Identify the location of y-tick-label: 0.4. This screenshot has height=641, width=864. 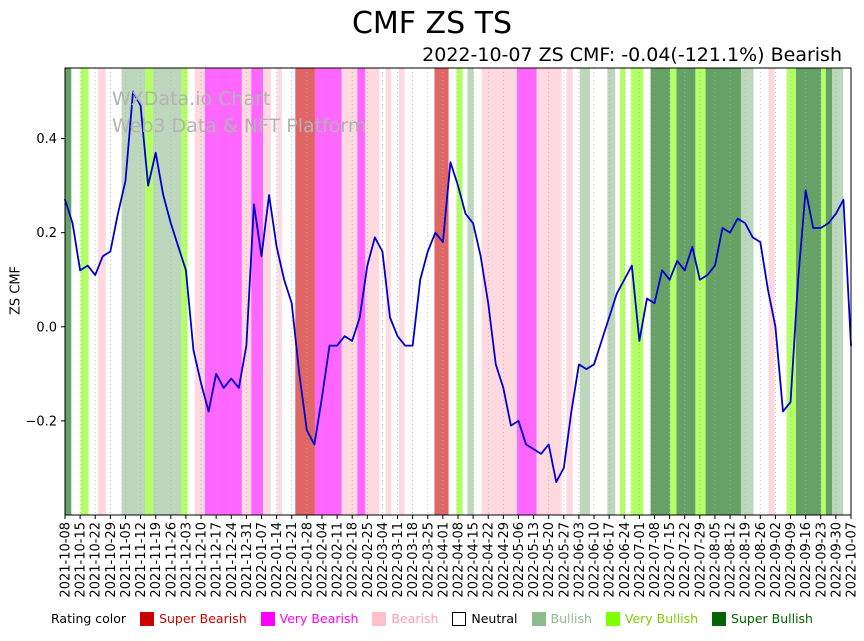
(46, 139).